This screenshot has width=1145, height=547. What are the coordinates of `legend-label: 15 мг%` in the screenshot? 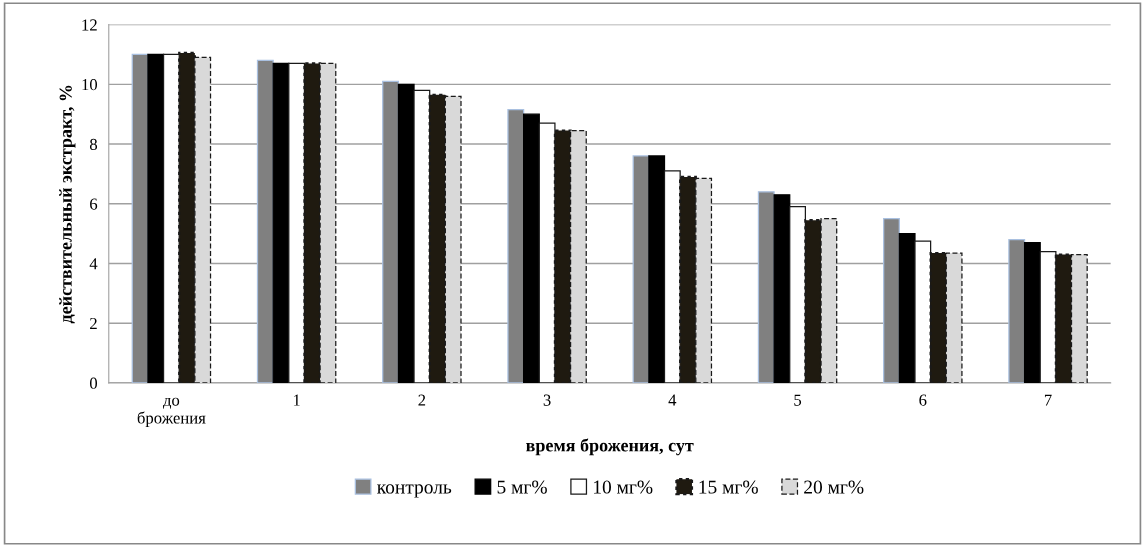 It's located at (728, 487).